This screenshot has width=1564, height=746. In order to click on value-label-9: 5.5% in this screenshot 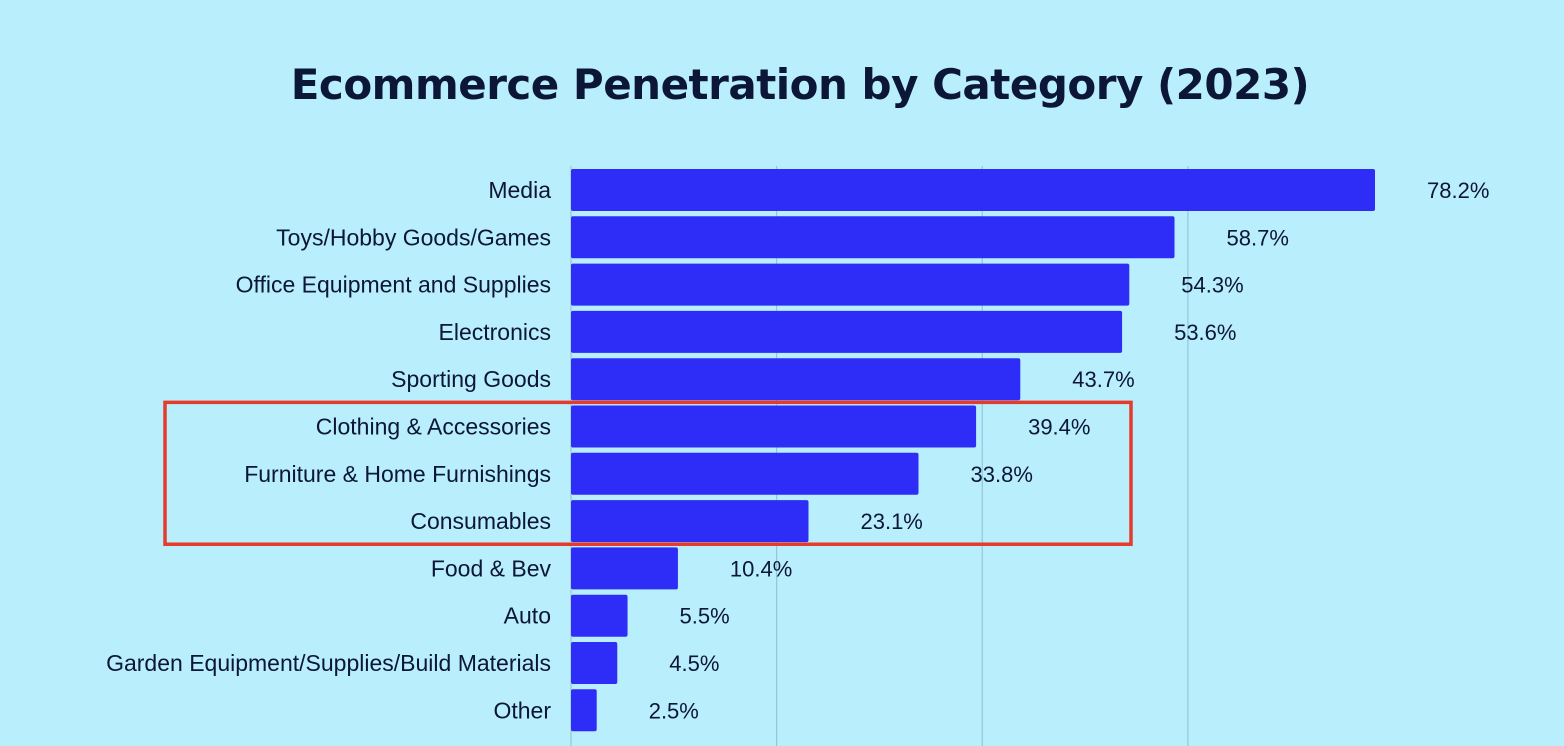, I will do `click(705, 616)`.